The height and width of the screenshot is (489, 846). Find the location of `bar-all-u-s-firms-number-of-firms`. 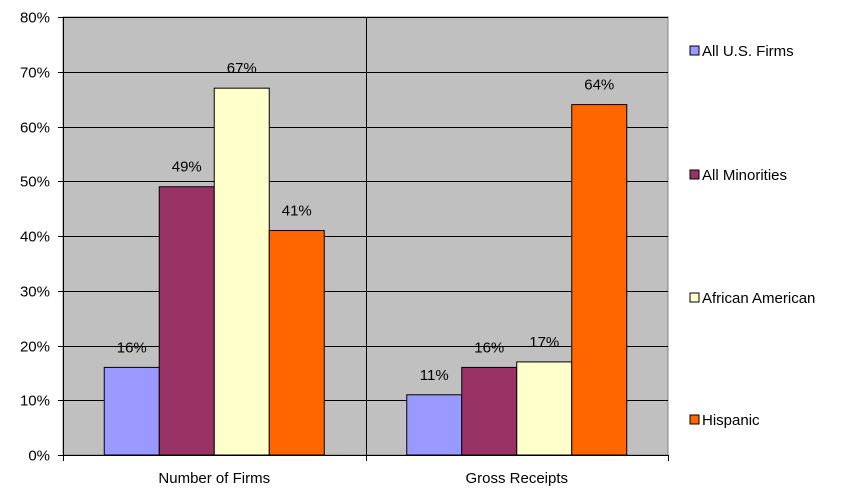

bar-all-u-s-firms-number-of-firms is located at coordinates (131, 411).